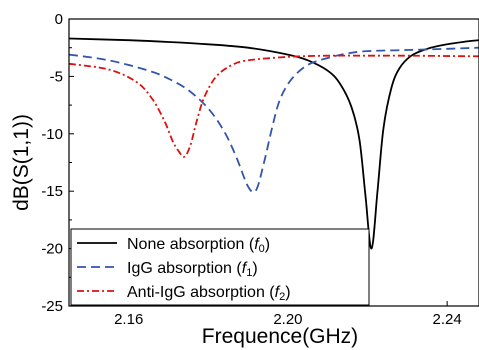  What do you see at coordinates (192, 269) in the screenshot?
I see `legend-label-2: IgG absorption (f1)` at bounding box center [192, 269].